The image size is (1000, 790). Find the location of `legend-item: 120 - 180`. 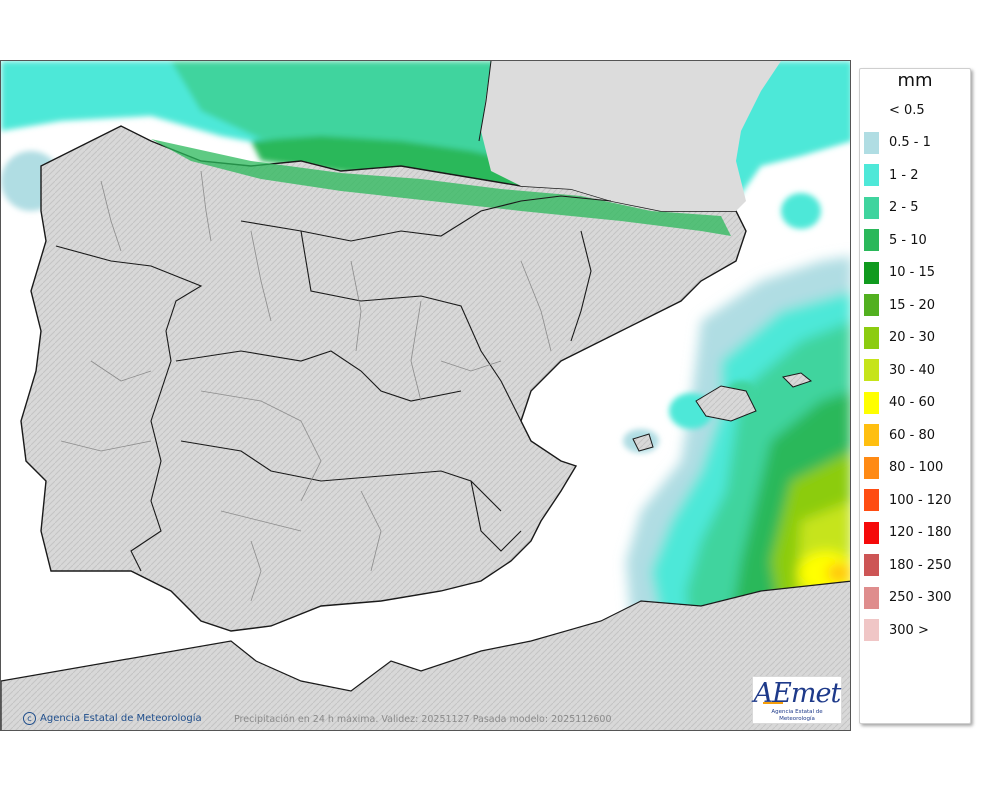

legend-item: 120 - 180 is located at coordinates (908, 533).